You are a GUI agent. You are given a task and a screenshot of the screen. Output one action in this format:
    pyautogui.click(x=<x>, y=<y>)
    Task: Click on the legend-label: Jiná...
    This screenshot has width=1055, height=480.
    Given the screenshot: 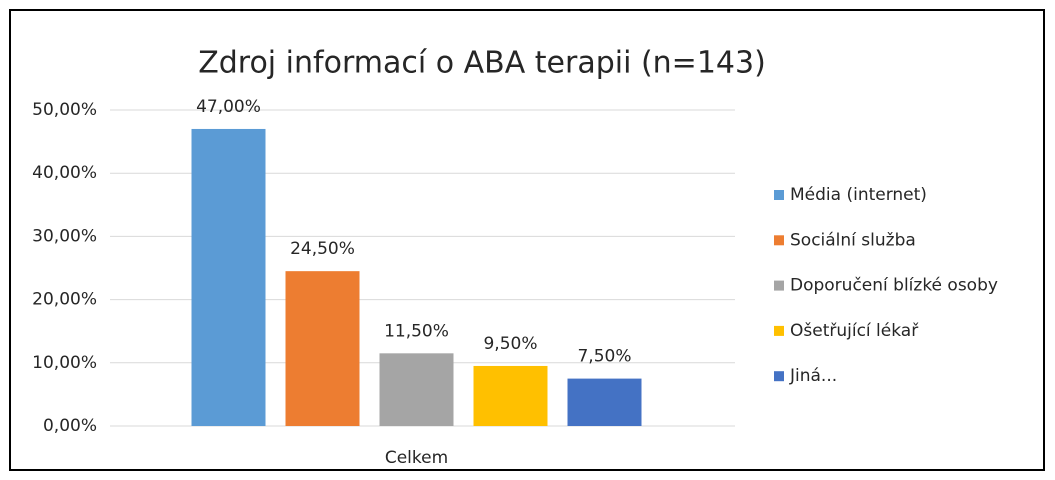 What is the action you would take?
    pyautogui.click(x=813, y=376)
    